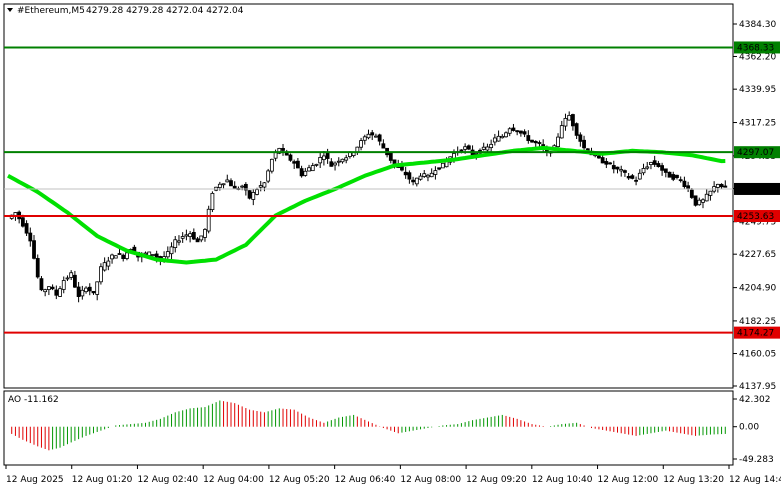 This screenshot has width=781, height=493. I want to click on level-price-label: 4368.33, so click(755, 48).